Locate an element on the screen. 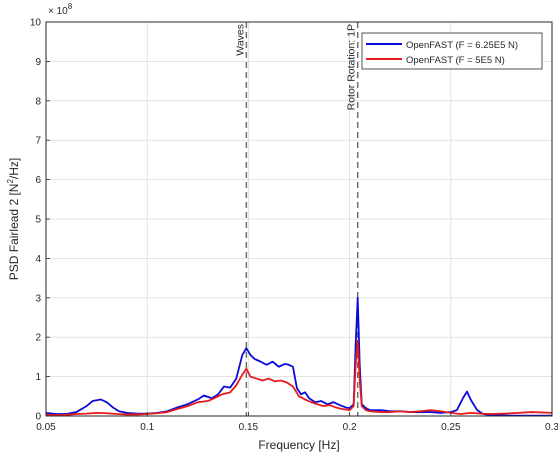 The width and height of the screenshot is (558, 454). x-tick-label: 0.3 is located at coordinates (551, 427).